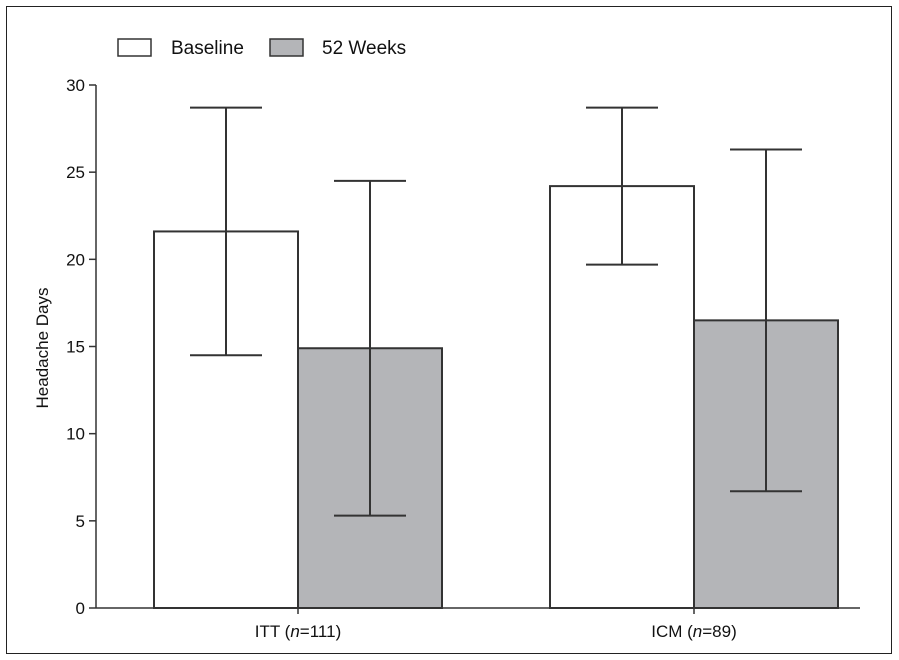 This screenshot has height=660, width=899. I want to click on y-tick-label: 20, so click(75, 259).